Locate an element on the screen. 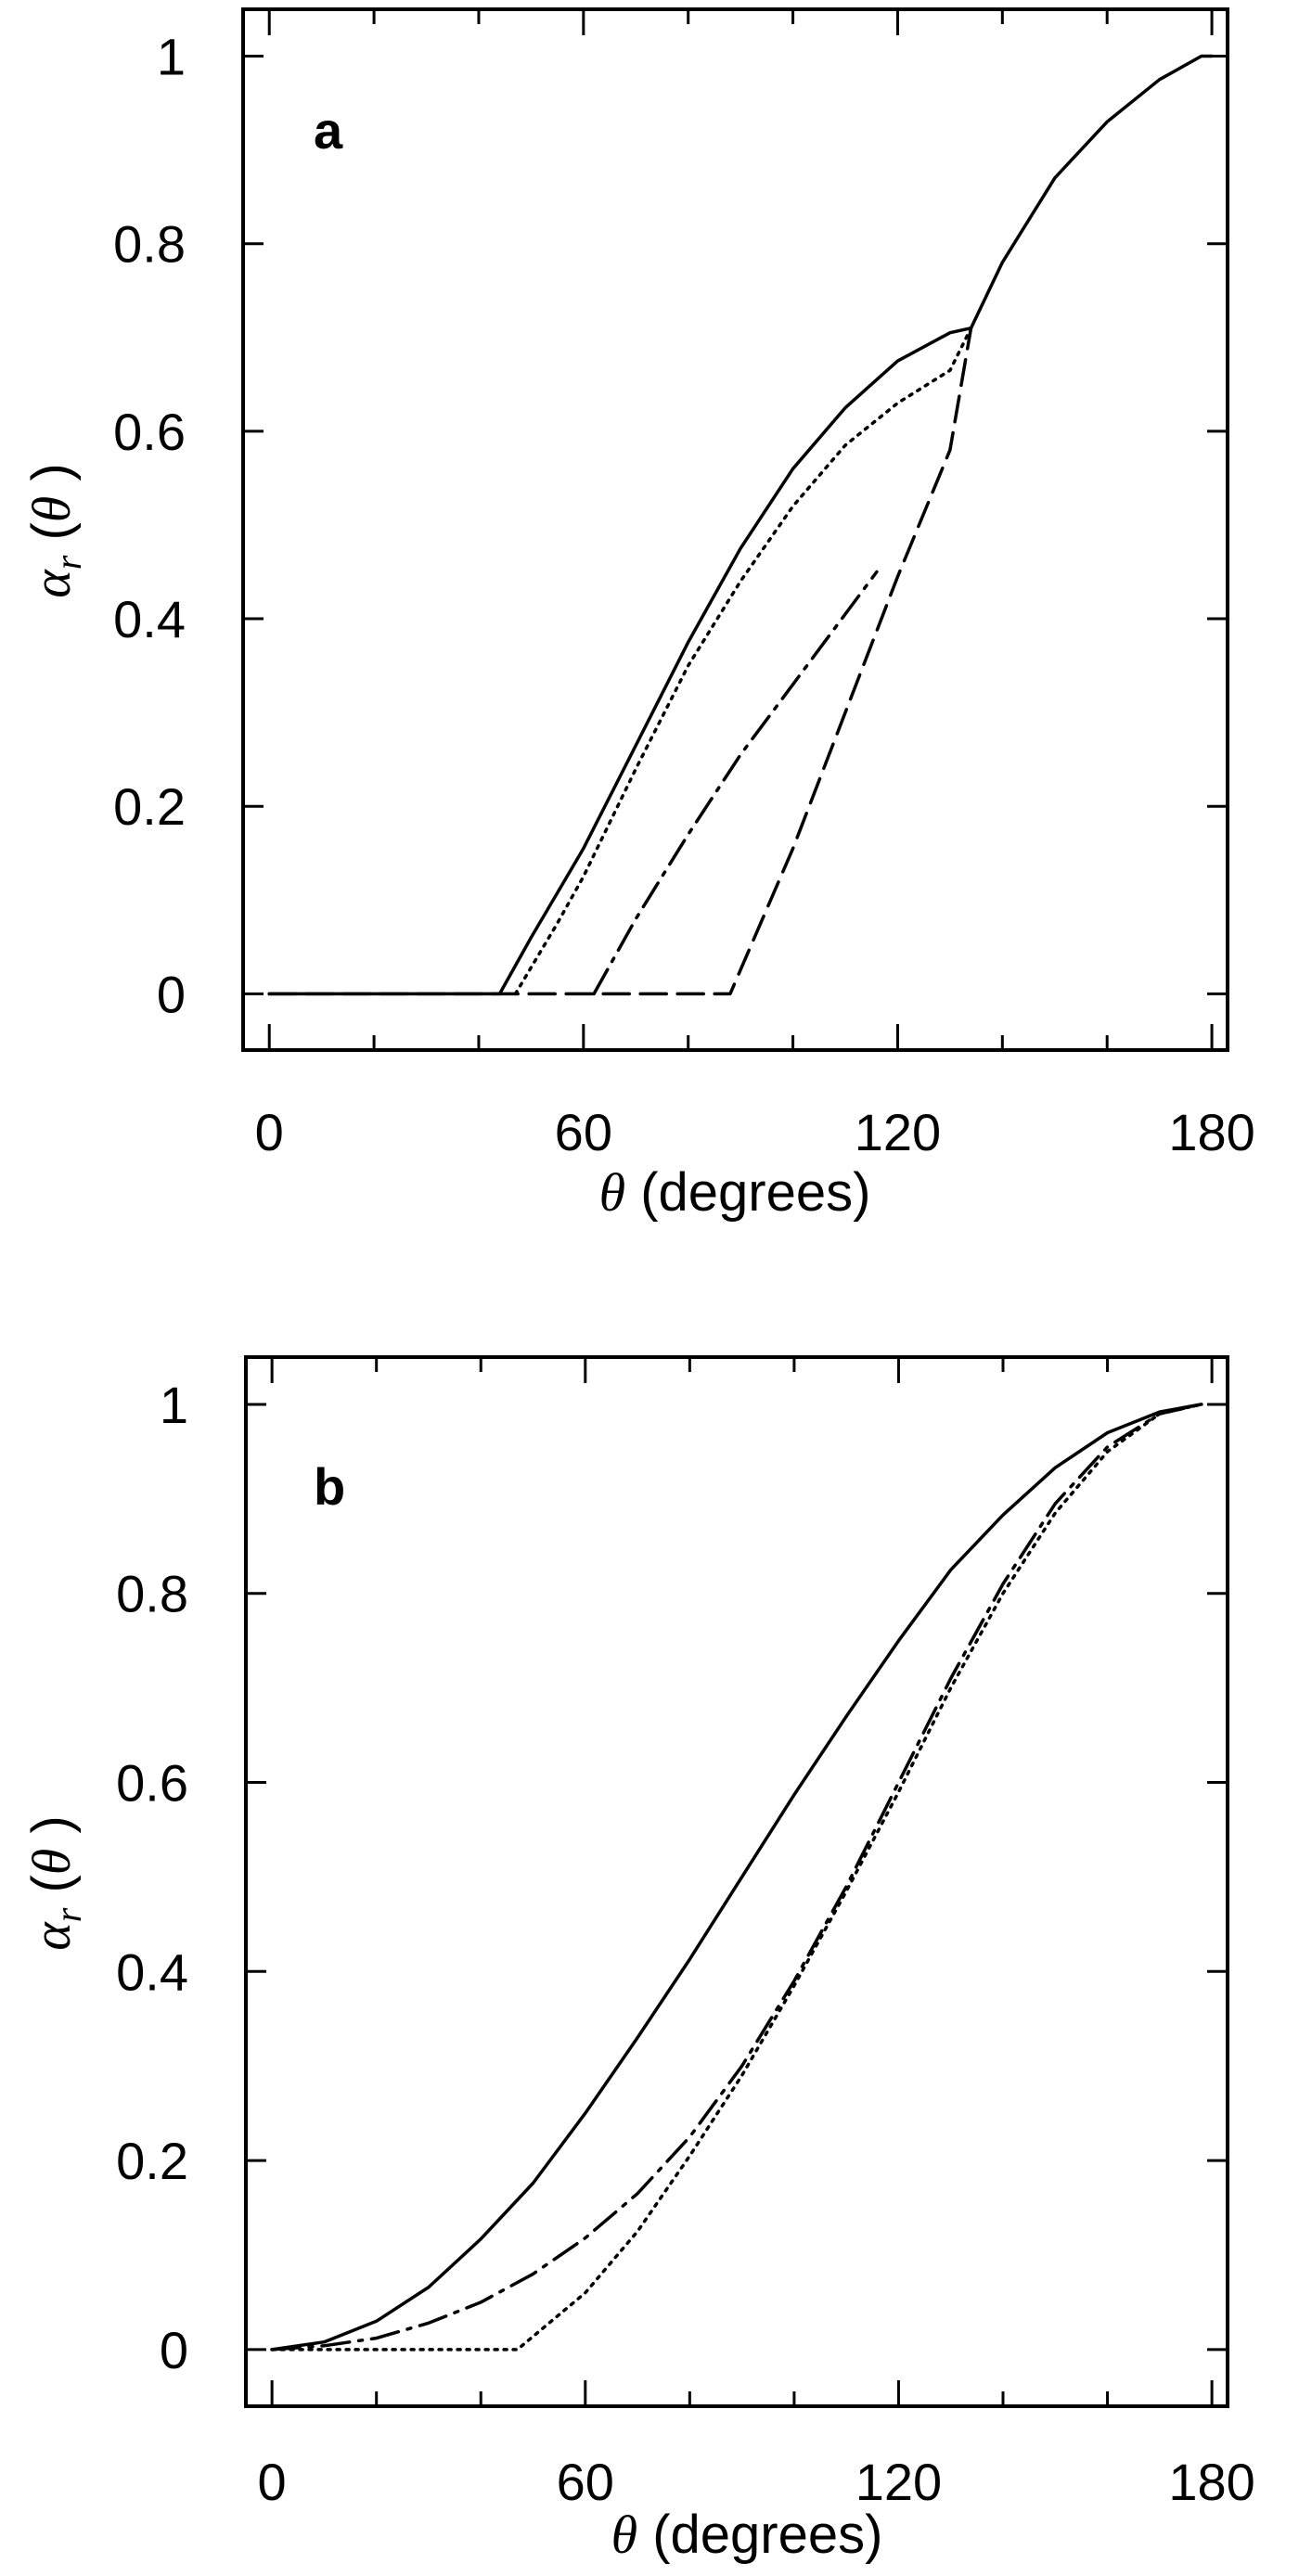 Image resolution: width=1299 pixels, height=2576 pixels. series-line-dashdot is located at coordinates (735, 783).